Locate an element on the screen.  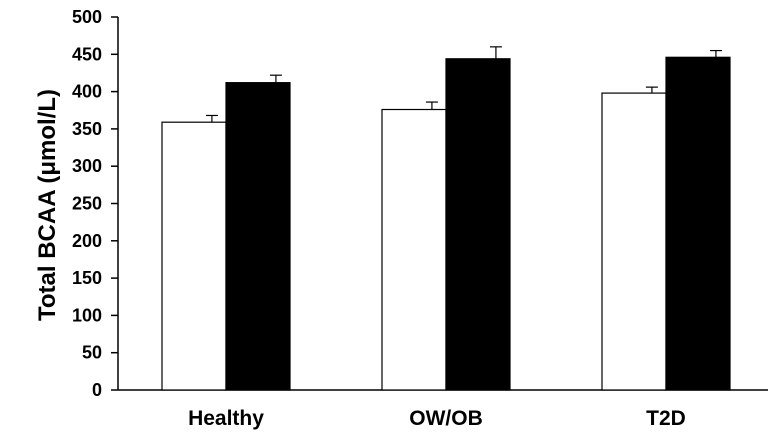
y-tick-label: 100 is located at coordinates (87, 315).